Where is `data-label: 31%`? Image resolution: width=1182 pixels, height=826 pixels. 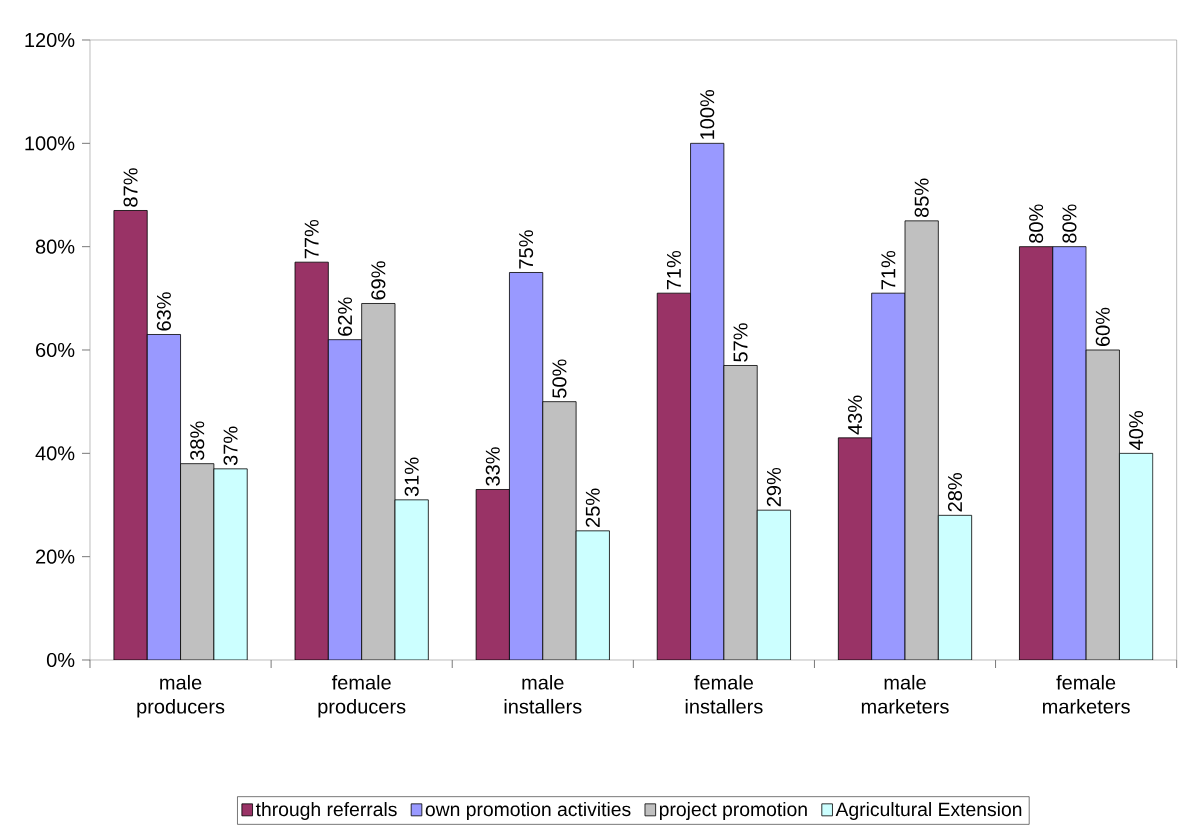
data-label: 31% is located at coordinates (411, 477).